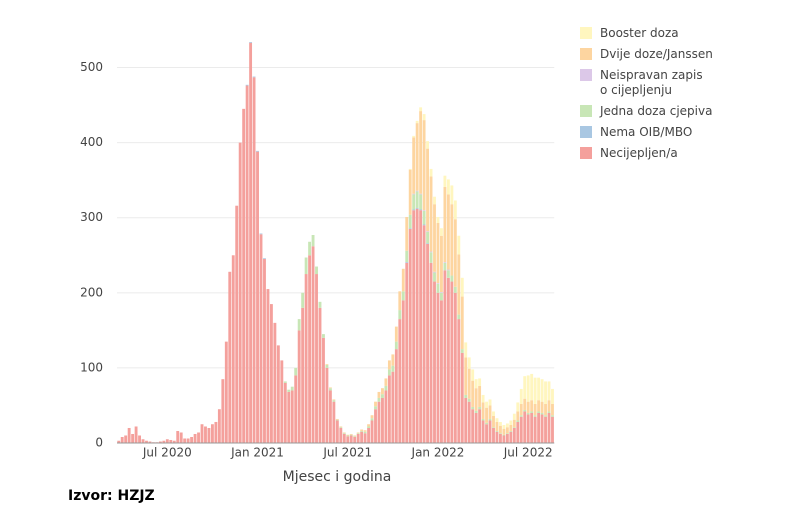 This screenshot has height=515, width=795. I want to click on legend-item: Dvije doze/Janssen, so click(646, 54).